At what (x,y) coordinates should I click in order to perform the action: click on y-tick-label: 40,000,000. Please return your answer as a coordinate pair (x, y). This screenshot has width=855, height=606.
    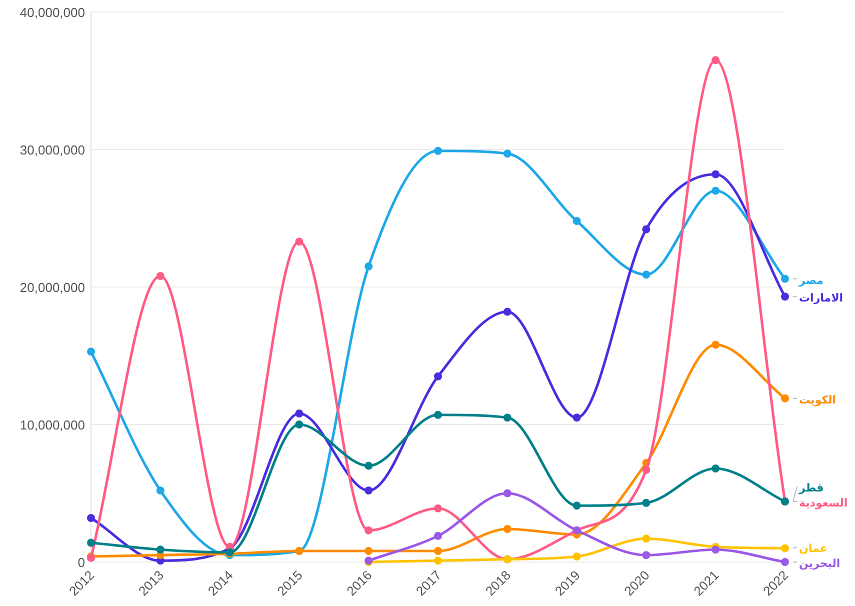
    Looking at the image, I should click on (52, 12).